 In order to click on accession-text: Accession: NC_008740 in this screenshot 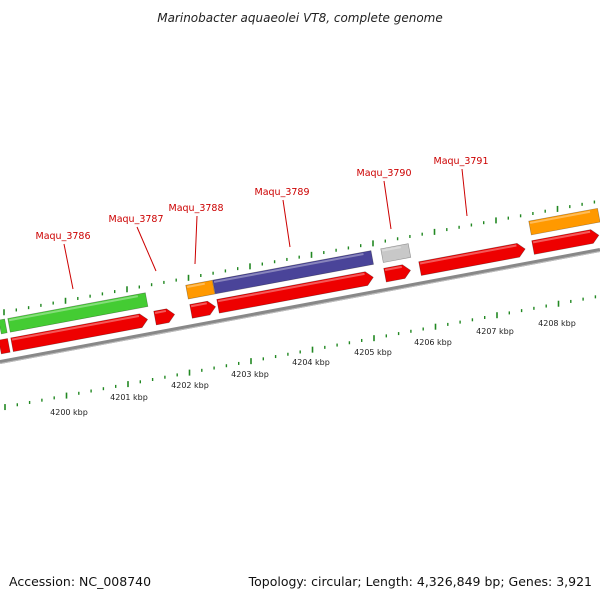, I will do `click(80, 581)`.